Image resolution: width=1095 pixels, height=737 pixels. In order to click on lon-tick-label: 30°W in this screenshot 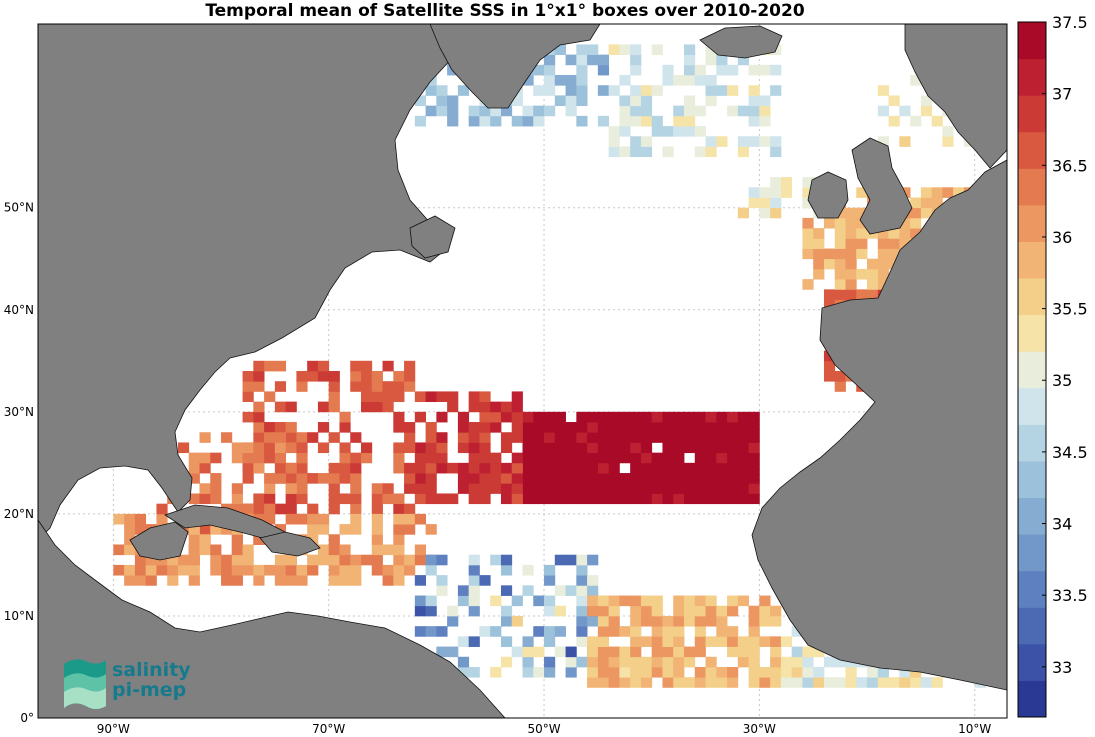, I will do `click(759, 729)`.